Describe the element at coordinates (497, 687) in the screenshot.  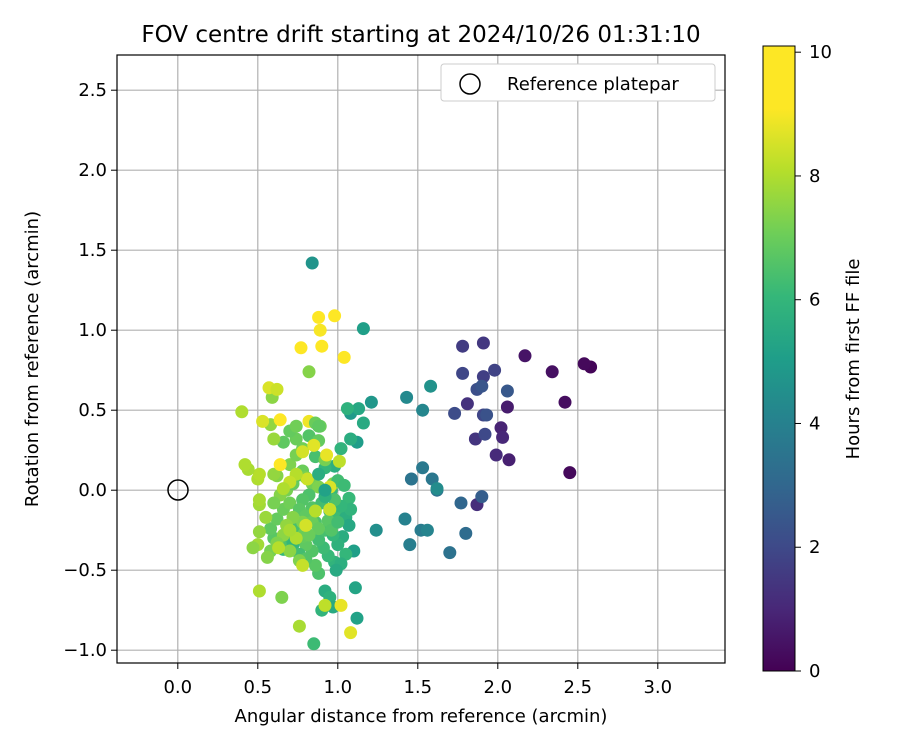
I see `x-tick-label: 2.0` at that location.